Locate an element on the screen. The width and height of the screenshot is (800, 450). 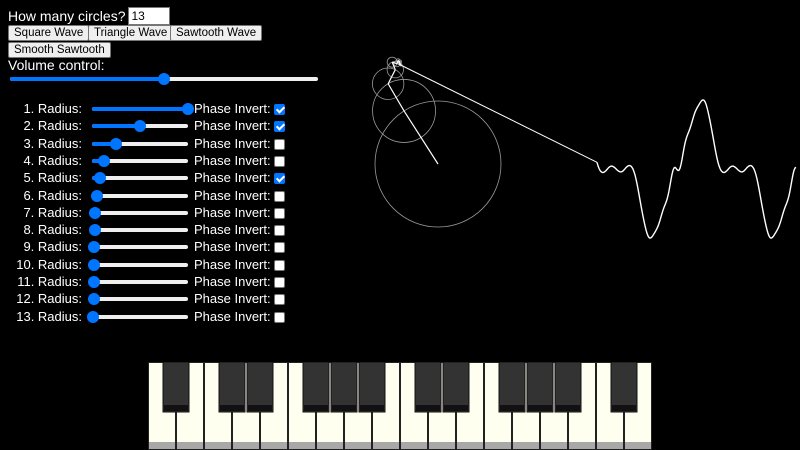
piano-keyboard is located at coordinates (400, 406).